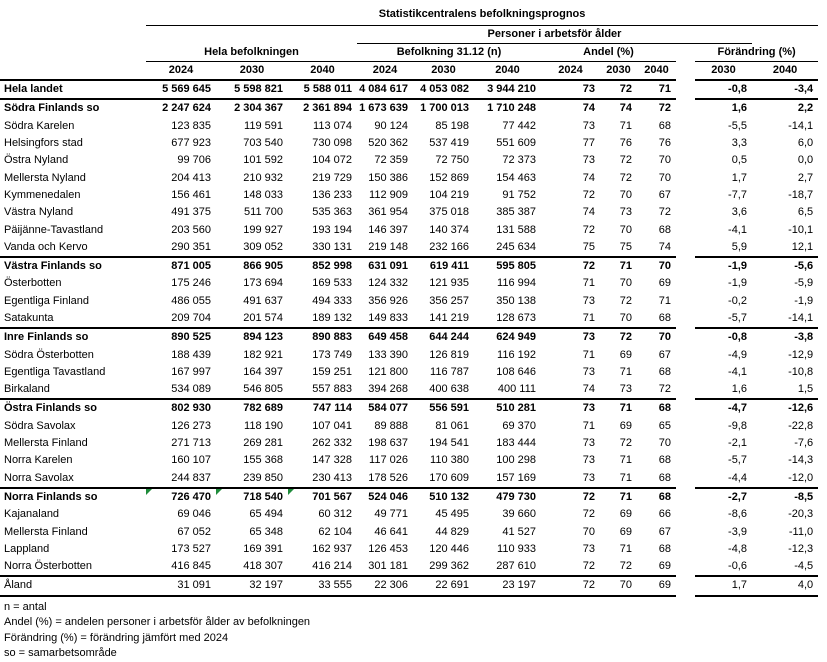  What do you see at coordinates (443, 586) in the screenshot?
I see `value-cell: 22 691` at bounding box center [443, 586].